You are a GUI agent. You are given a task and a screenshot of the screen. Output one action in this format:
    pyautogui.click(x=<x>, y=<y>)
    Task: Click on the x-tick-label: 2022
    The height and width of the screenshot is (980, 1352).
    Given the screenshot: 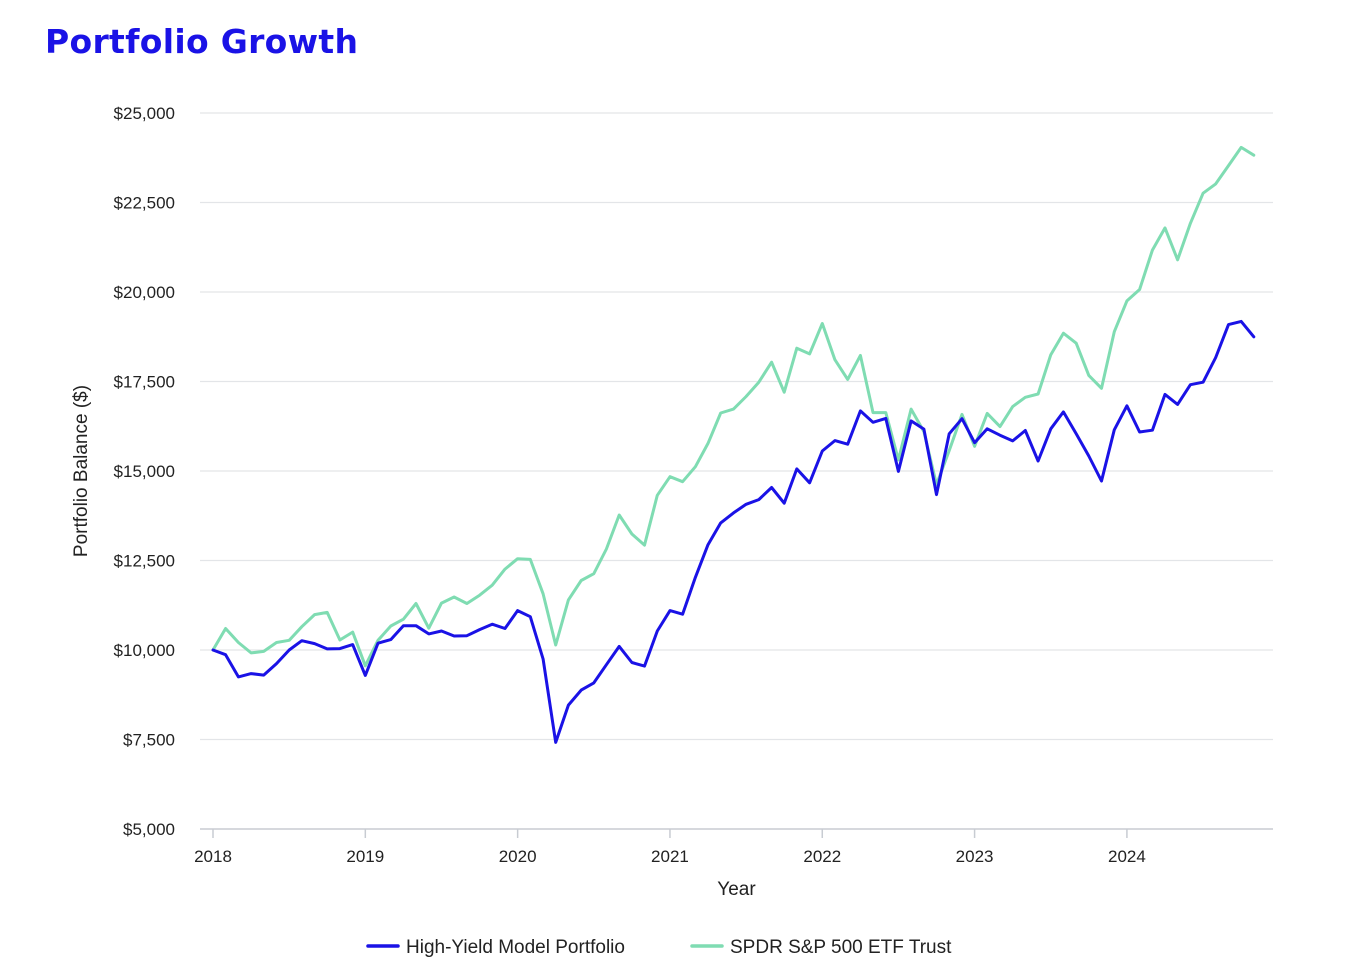 What is the action you would take?
    pyautogui.click(x=822, y=856)
    